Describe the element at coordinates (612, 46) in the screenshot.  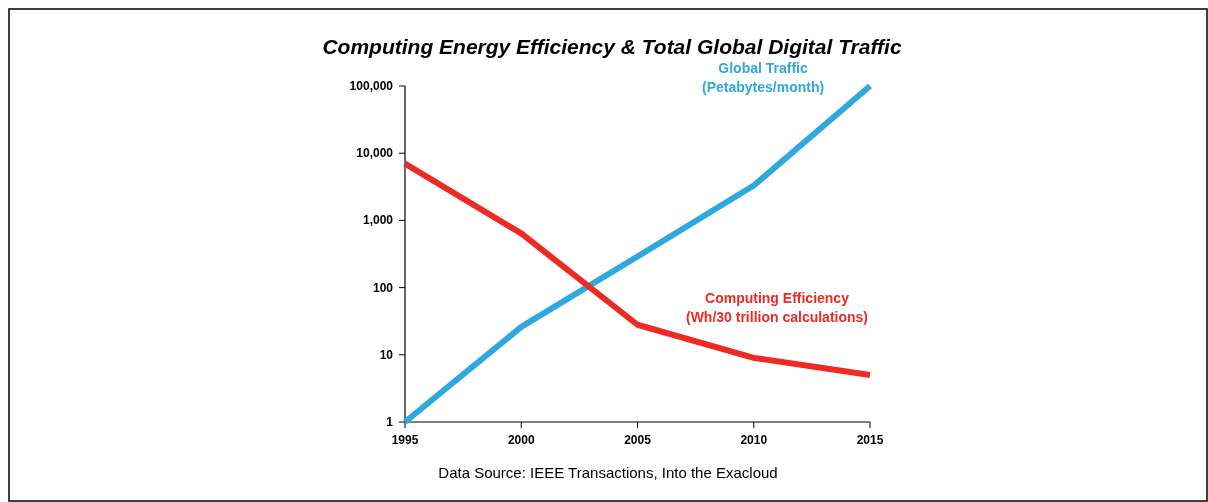
I see `chart-title: Computing Energy Efficiency & Total Global Digital Traffic` at that location.